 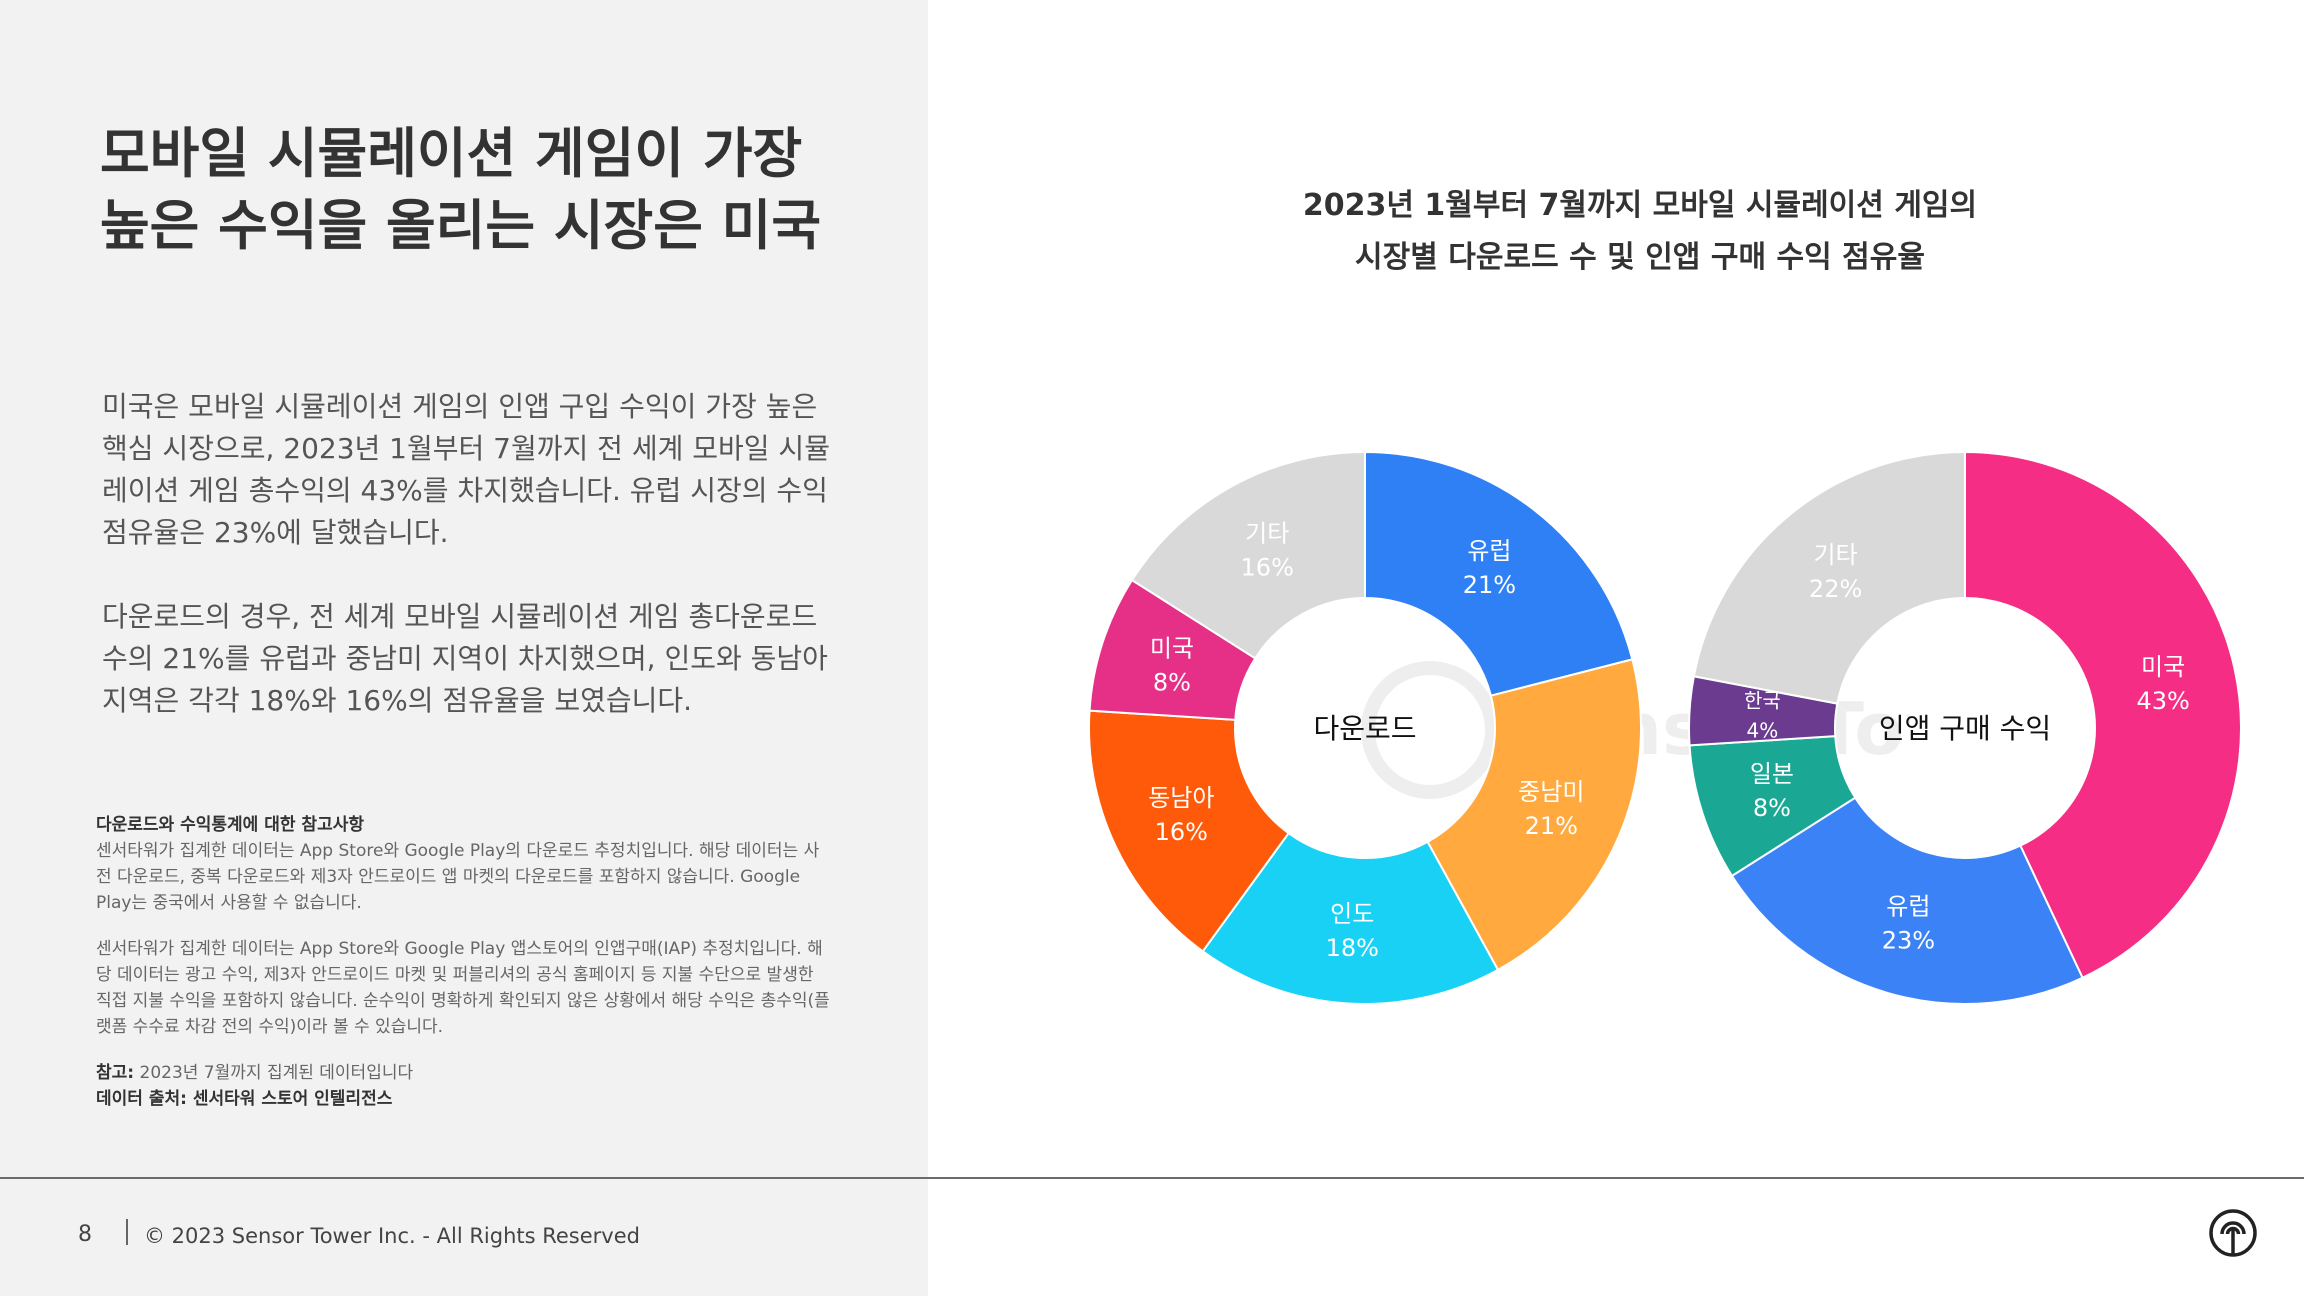 I want to click on body-paragraph-2-line: 지역은 각각 18%와 16%의 점유율을 보였습니다., so click(x=397, y=700).